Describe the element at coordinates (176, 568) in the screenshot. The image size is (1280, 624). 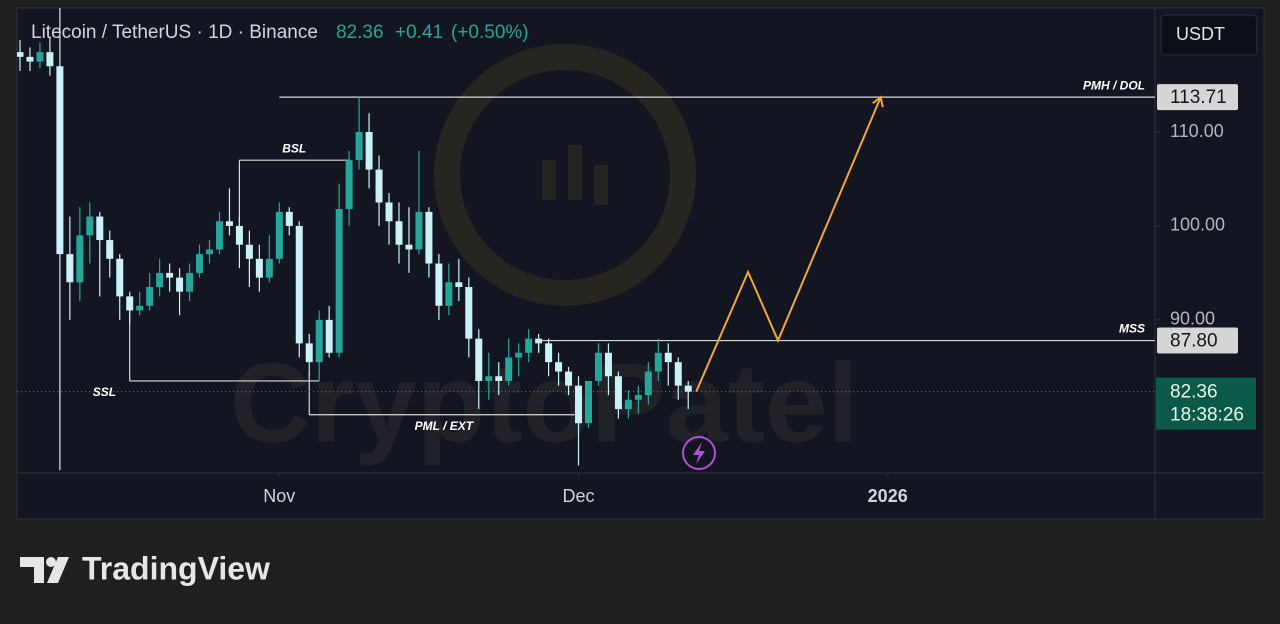
I see `brand-name: TradingView` at that location.